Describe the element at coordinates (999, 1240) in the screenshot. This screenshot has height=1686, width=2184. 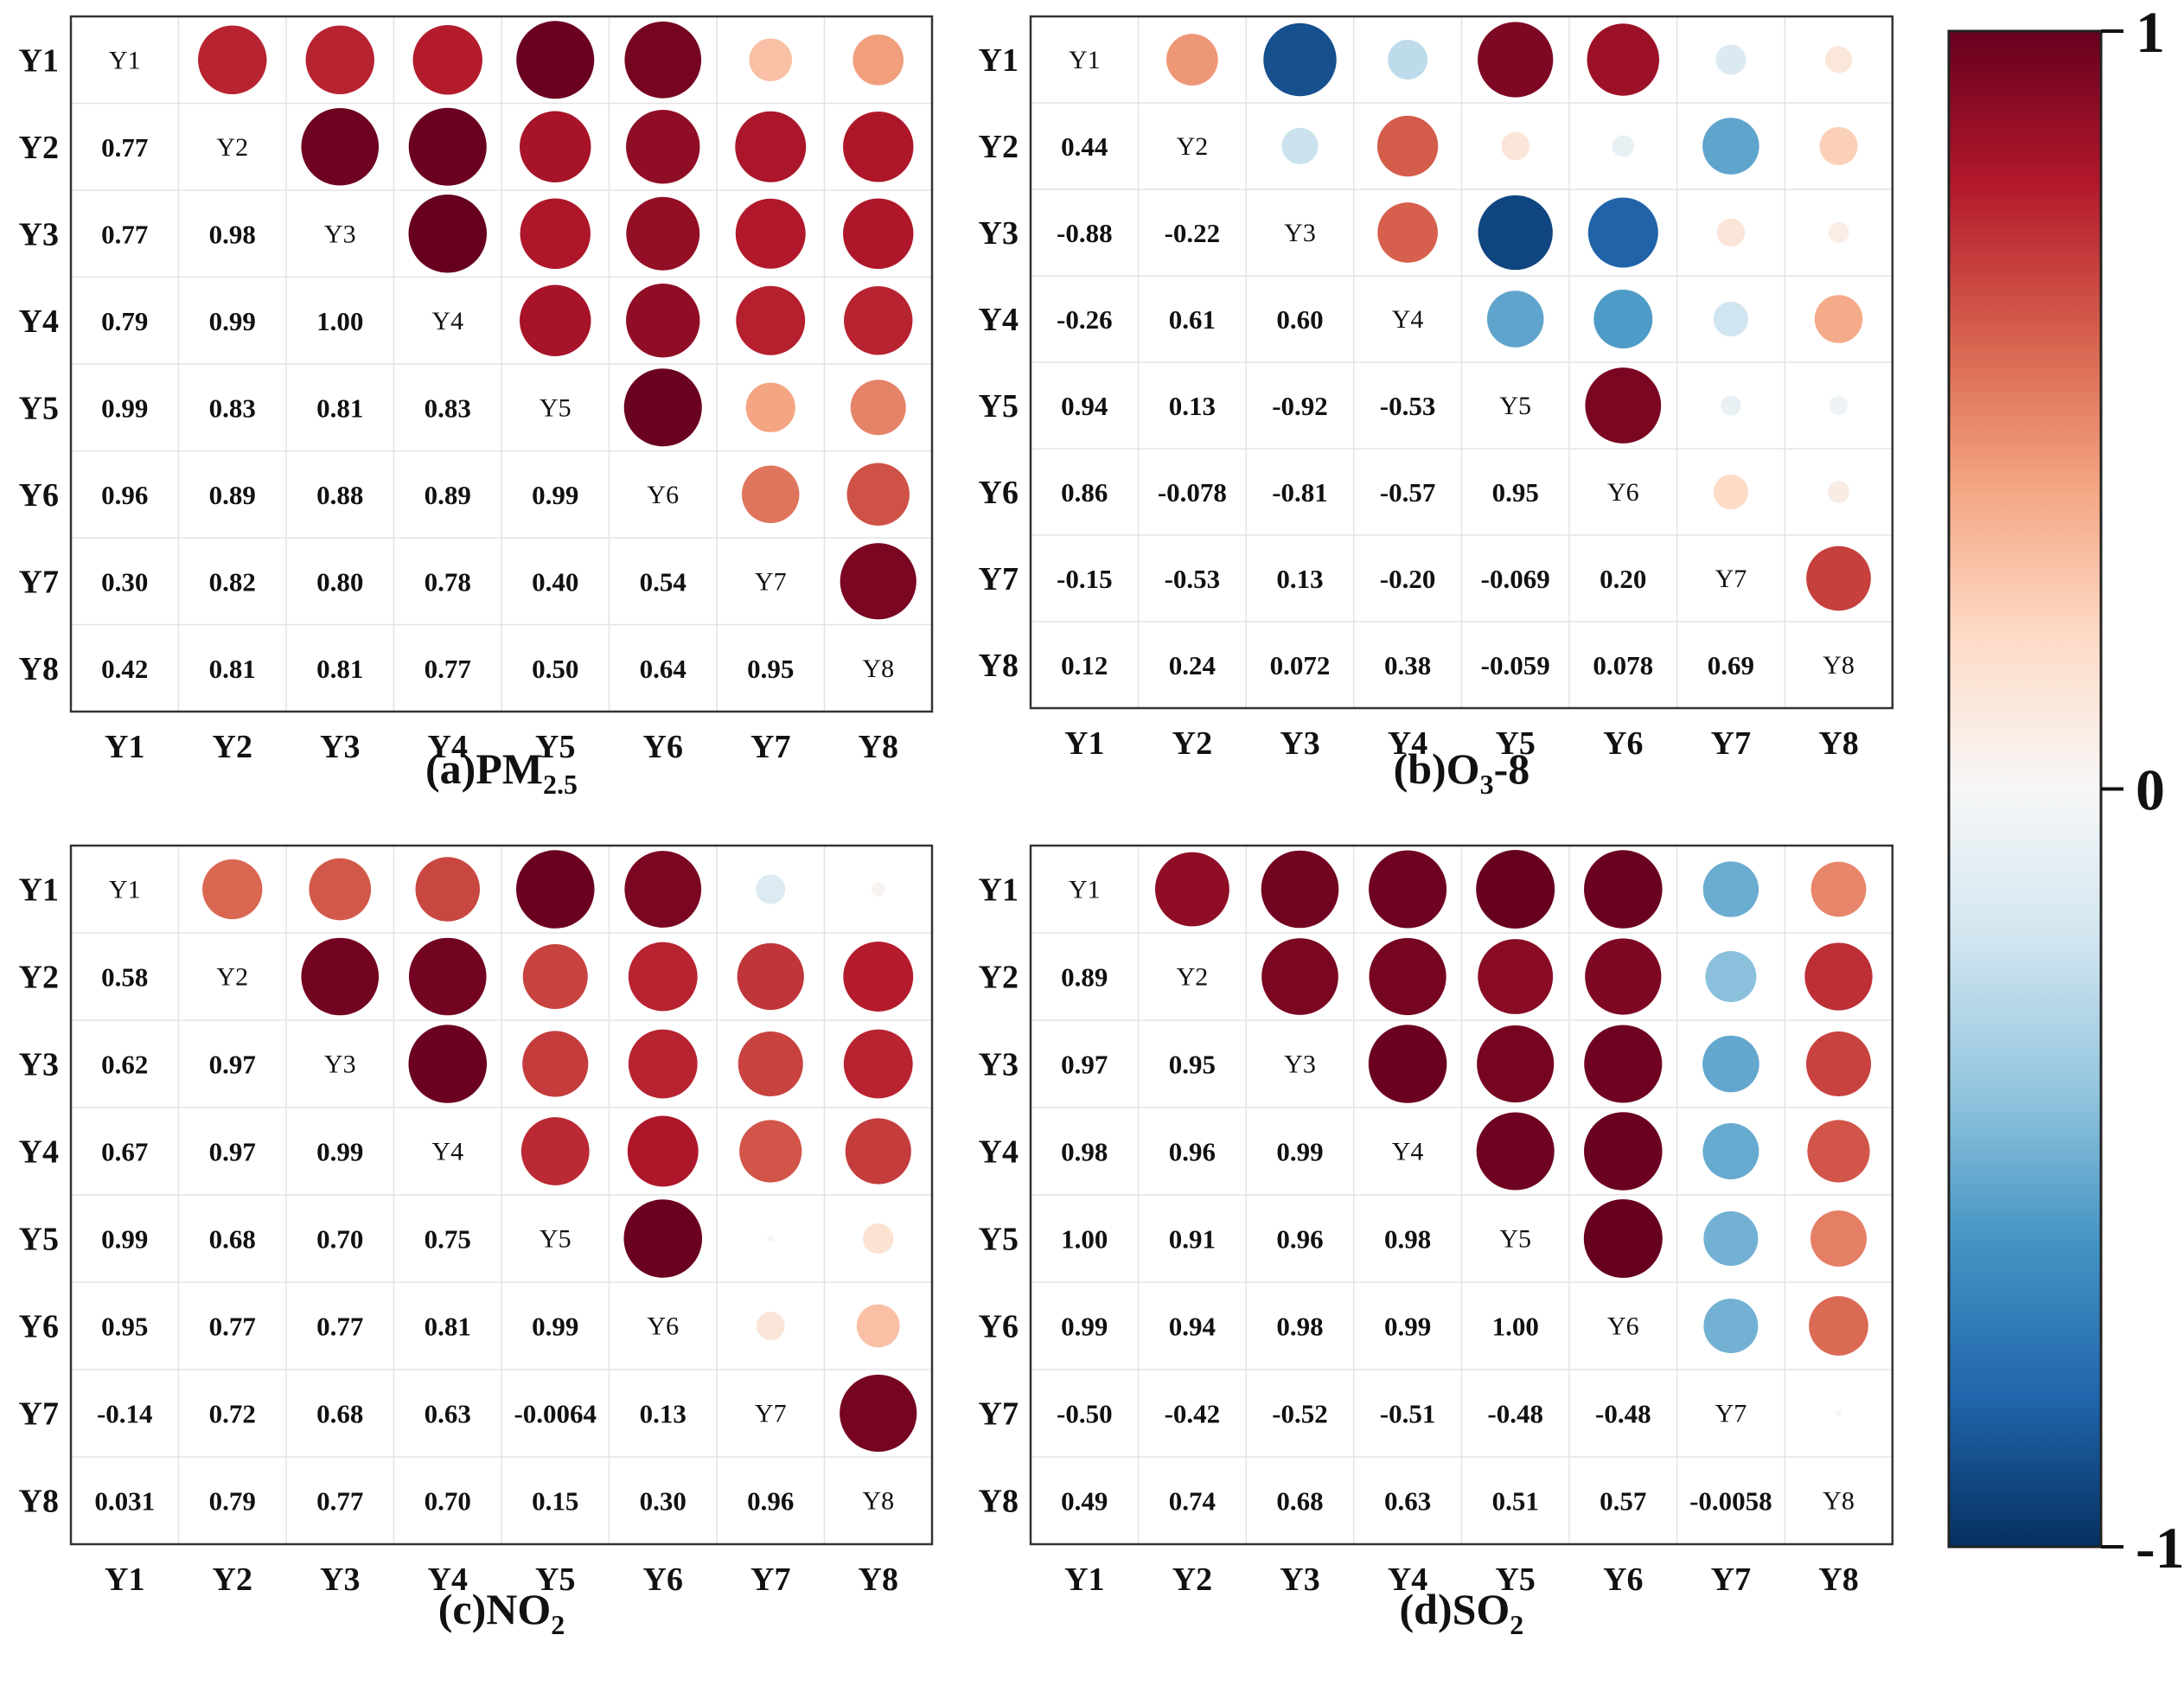
I see `row-label: Y5` at that location.